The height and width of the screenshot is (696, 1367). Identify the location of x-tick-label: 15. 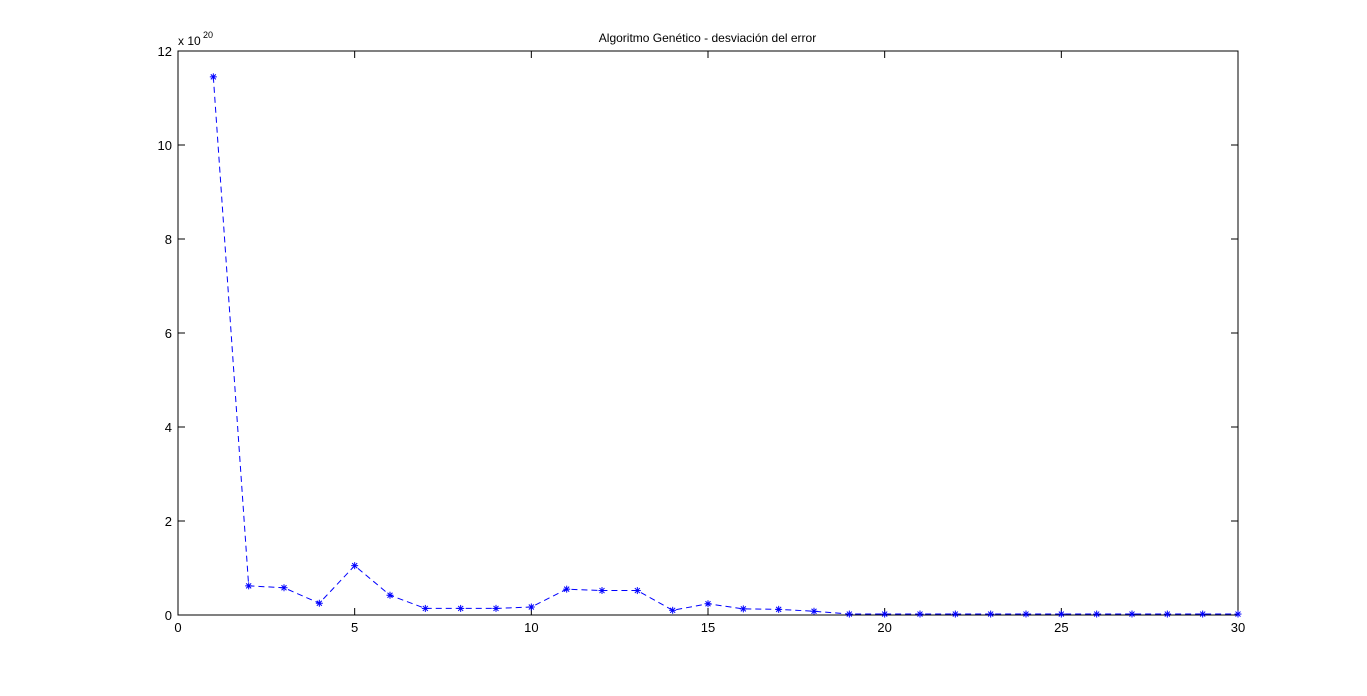
(708, 627).